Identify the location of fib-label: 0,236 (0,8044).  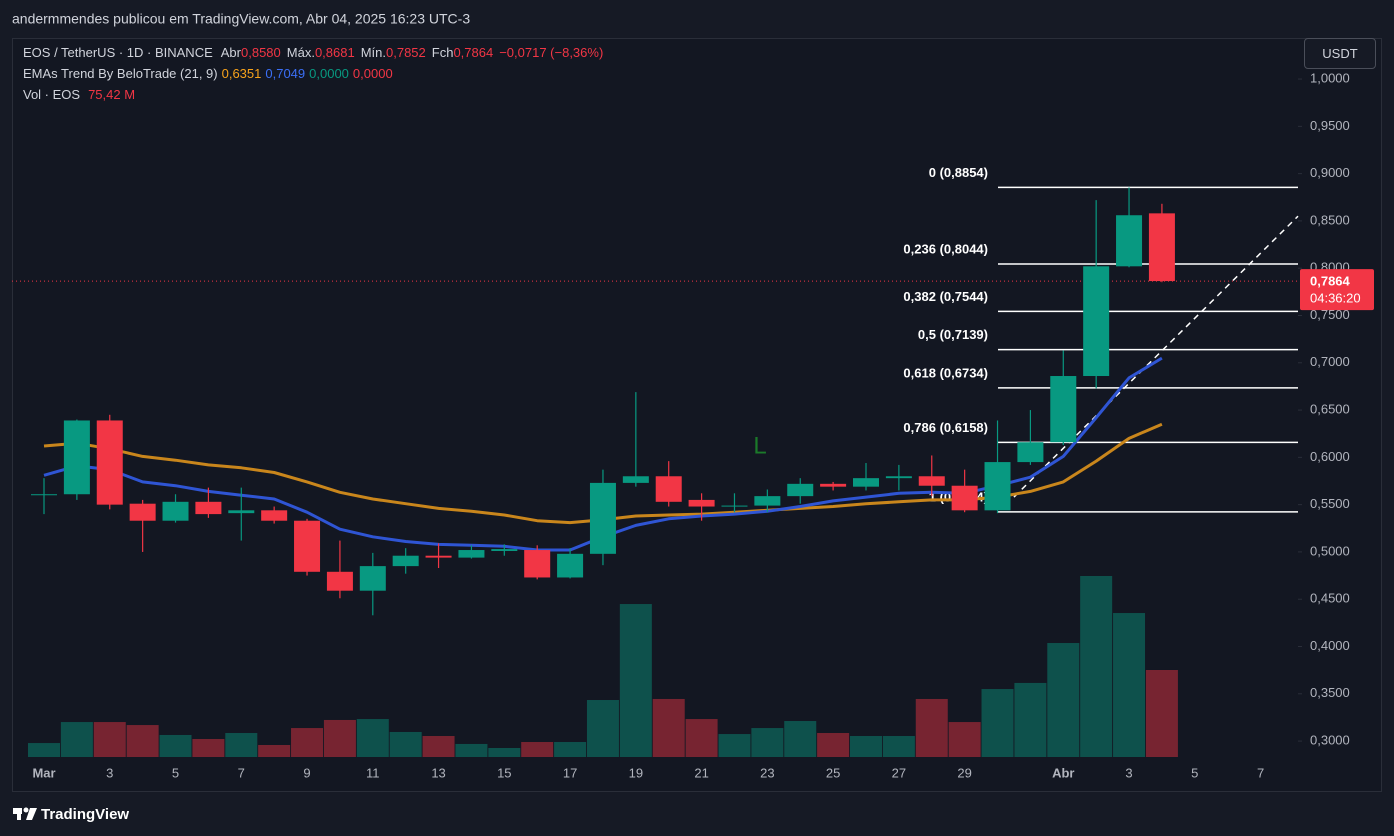
(945, 248).